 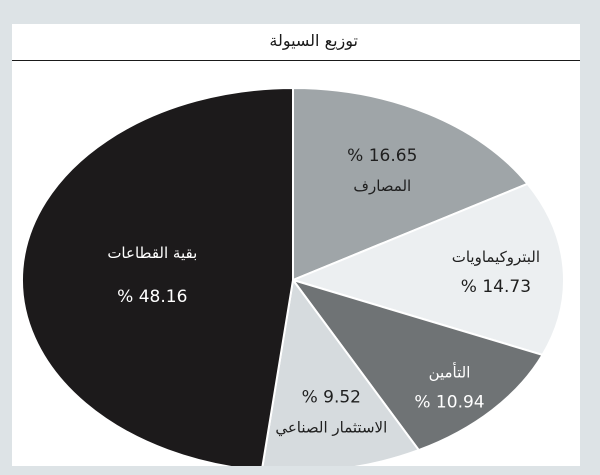 What do you see at coordinates (296, 60) in the screenshot?
I see `title-divider` at bounding box center [296, 60].